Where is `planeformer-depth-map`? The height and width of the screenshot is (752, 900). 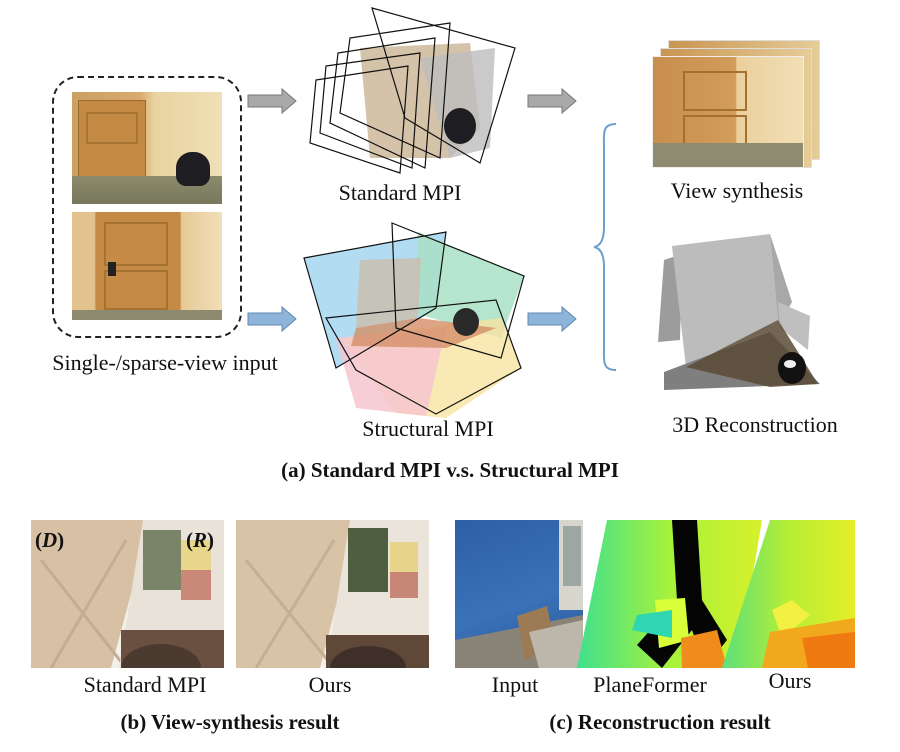
planeformer-depth-map is located at coordinates (669, 594).